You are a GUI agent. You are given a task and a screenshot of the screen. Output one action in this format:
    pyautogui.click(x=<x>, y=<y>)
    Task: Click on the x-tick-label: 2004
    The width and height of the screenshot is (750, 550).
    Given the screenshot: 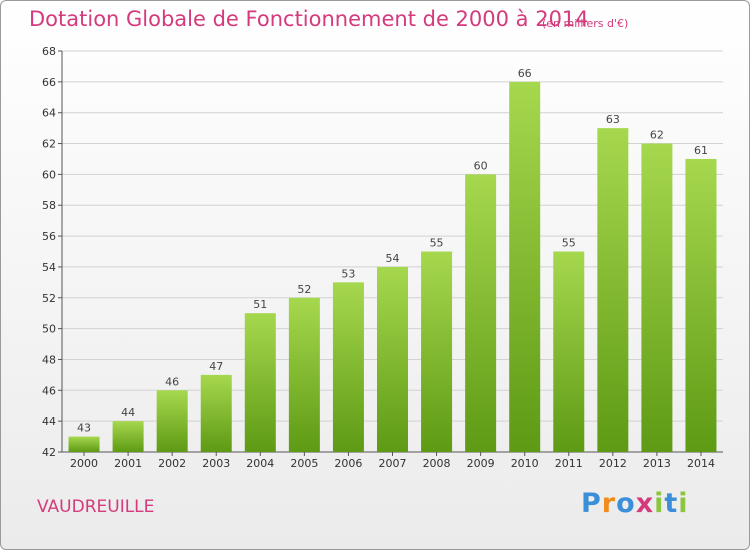 What is the action you would take?
    pyautogui.click(x=260, y=463)
    